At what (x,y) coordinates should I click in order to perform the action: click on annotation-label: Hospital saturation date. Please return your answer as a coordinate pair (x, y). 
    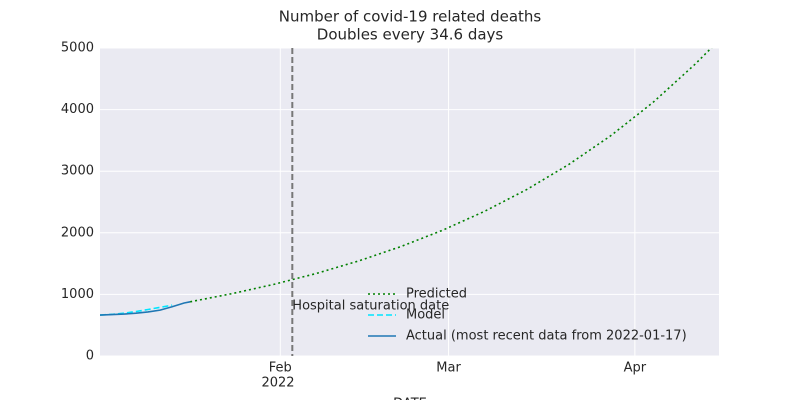
    Looking at the image, I should click on (370, 306).